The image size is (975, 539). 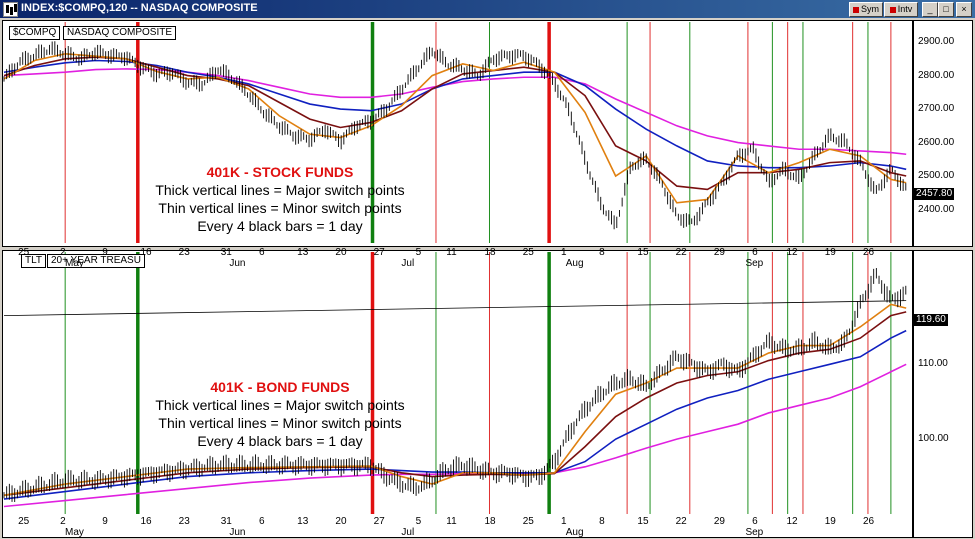 What do you see at coordinates (905, 9) in the screenshot?
I see `intv-button-label: Intv` at bounding box center [905, 9].